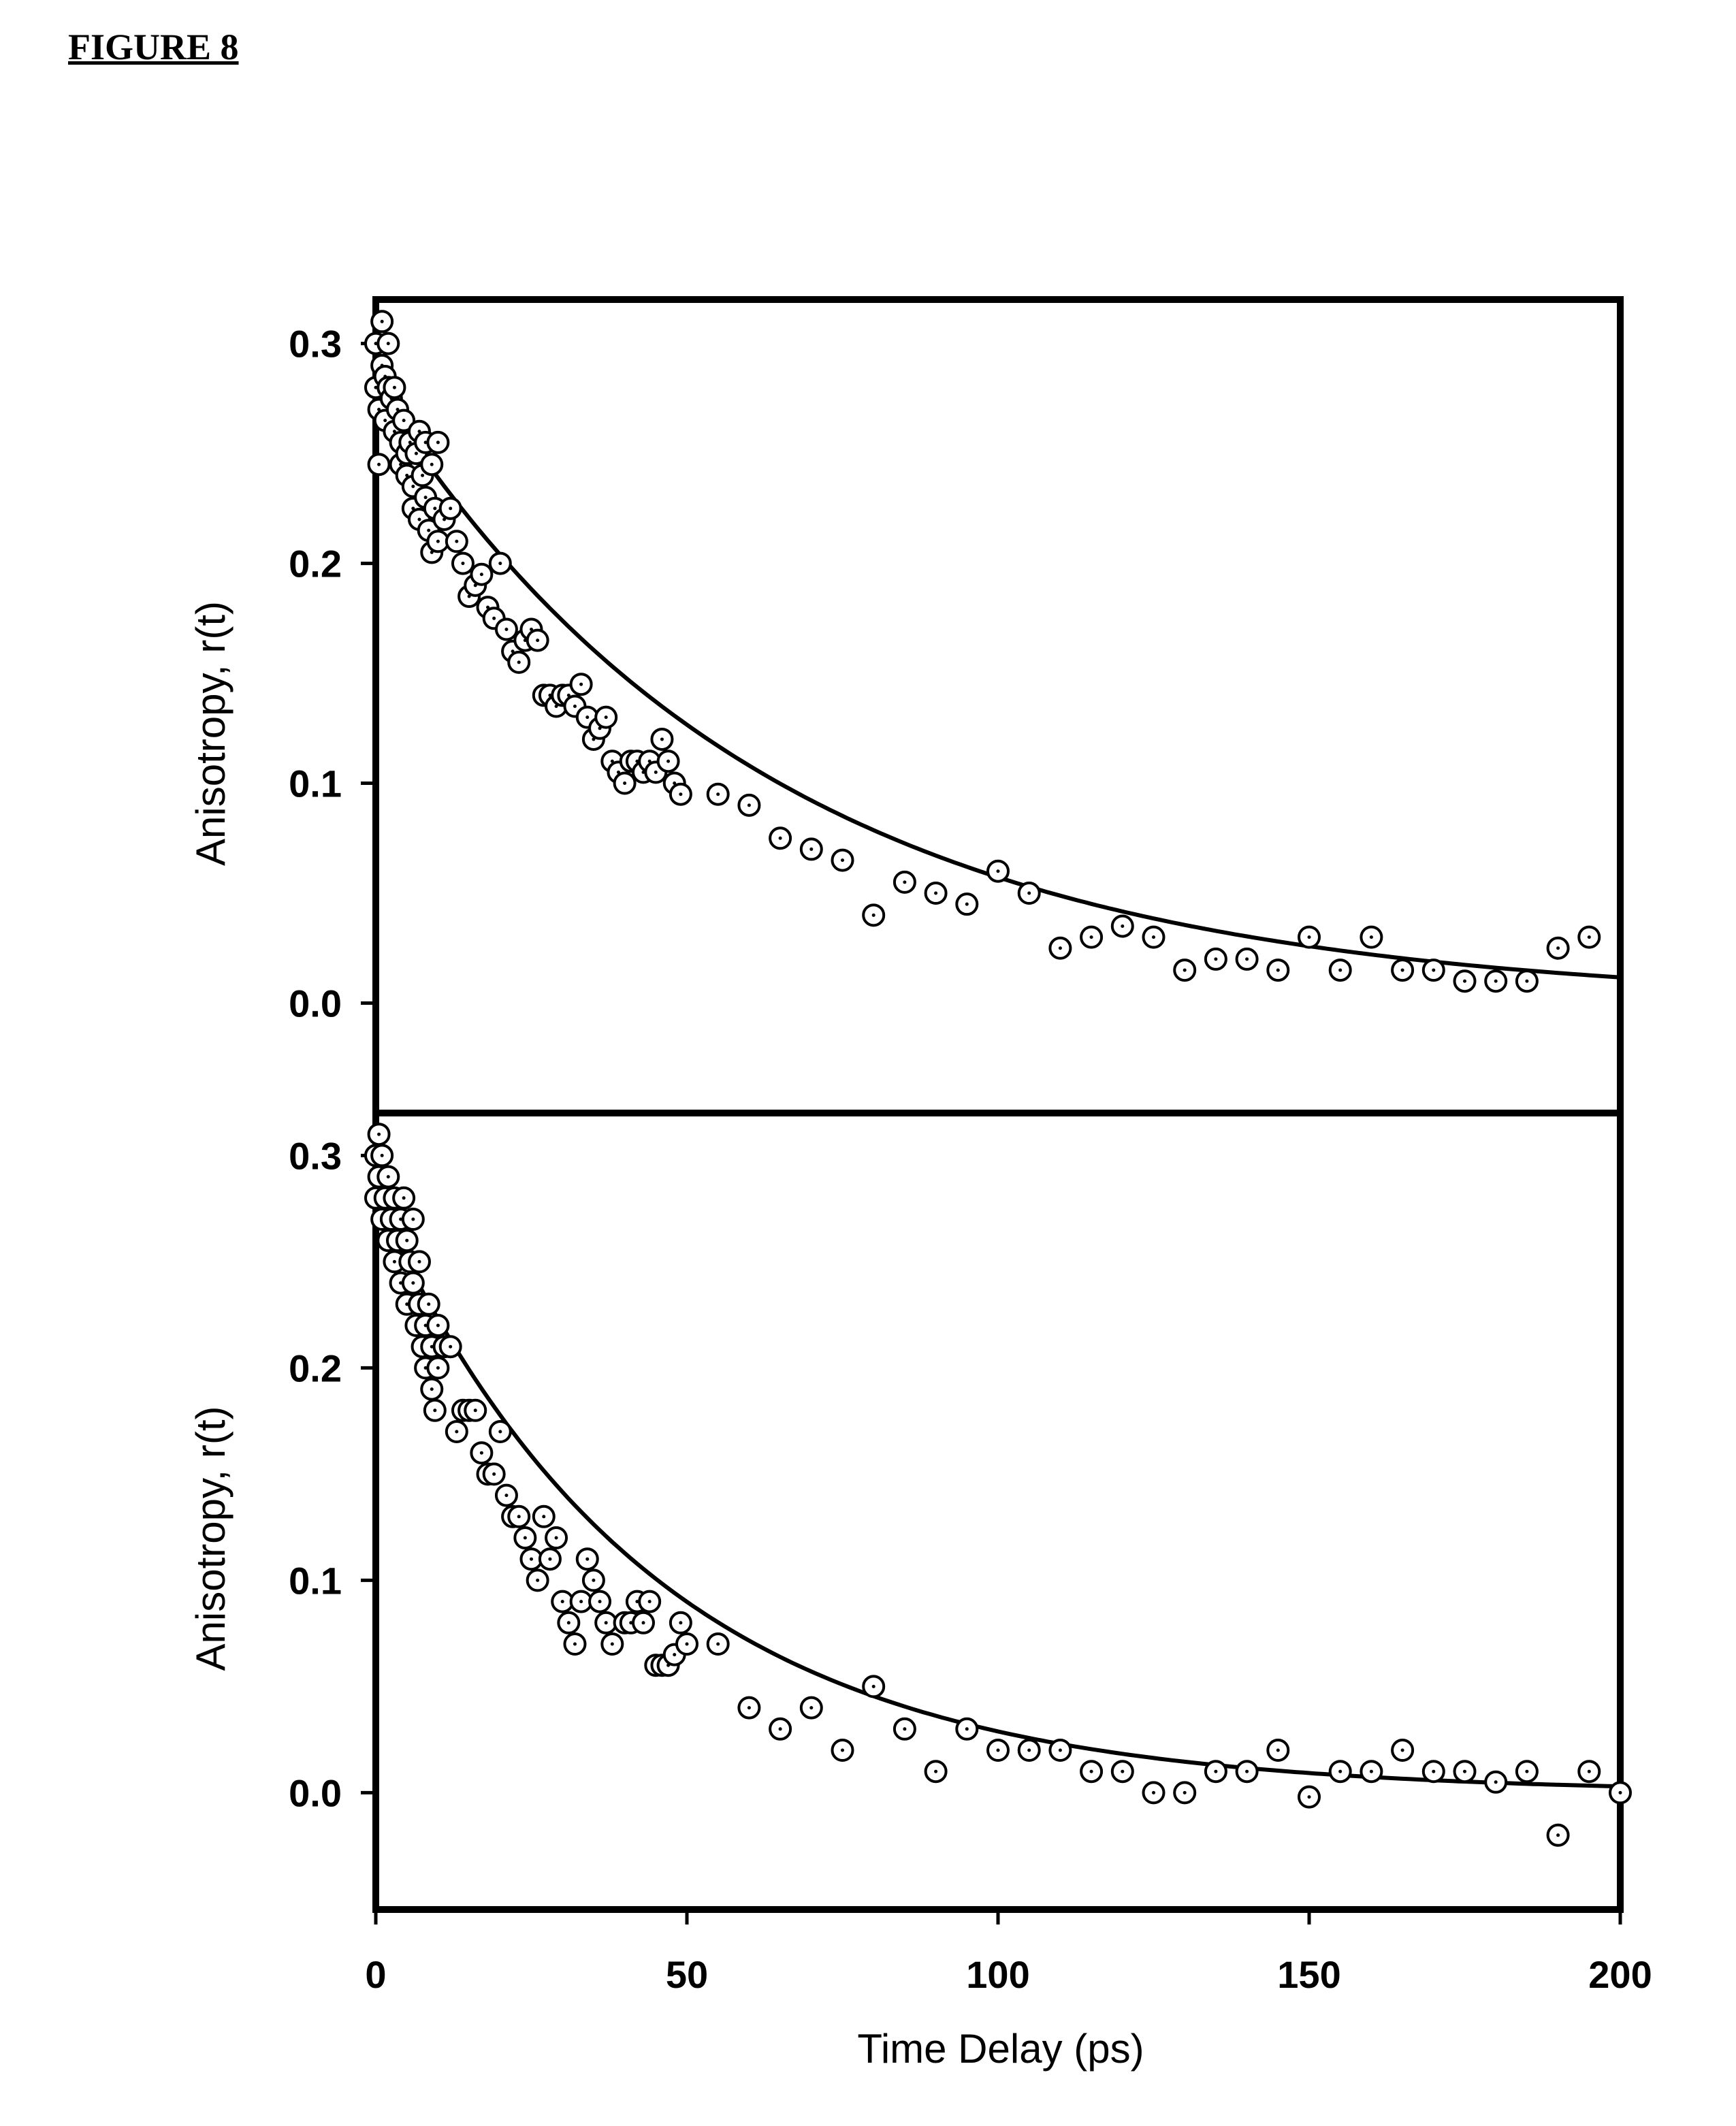 This screenshot has width=1736, height=2126. I want to click on y-tick-label: 0.1, so click(315, 784).